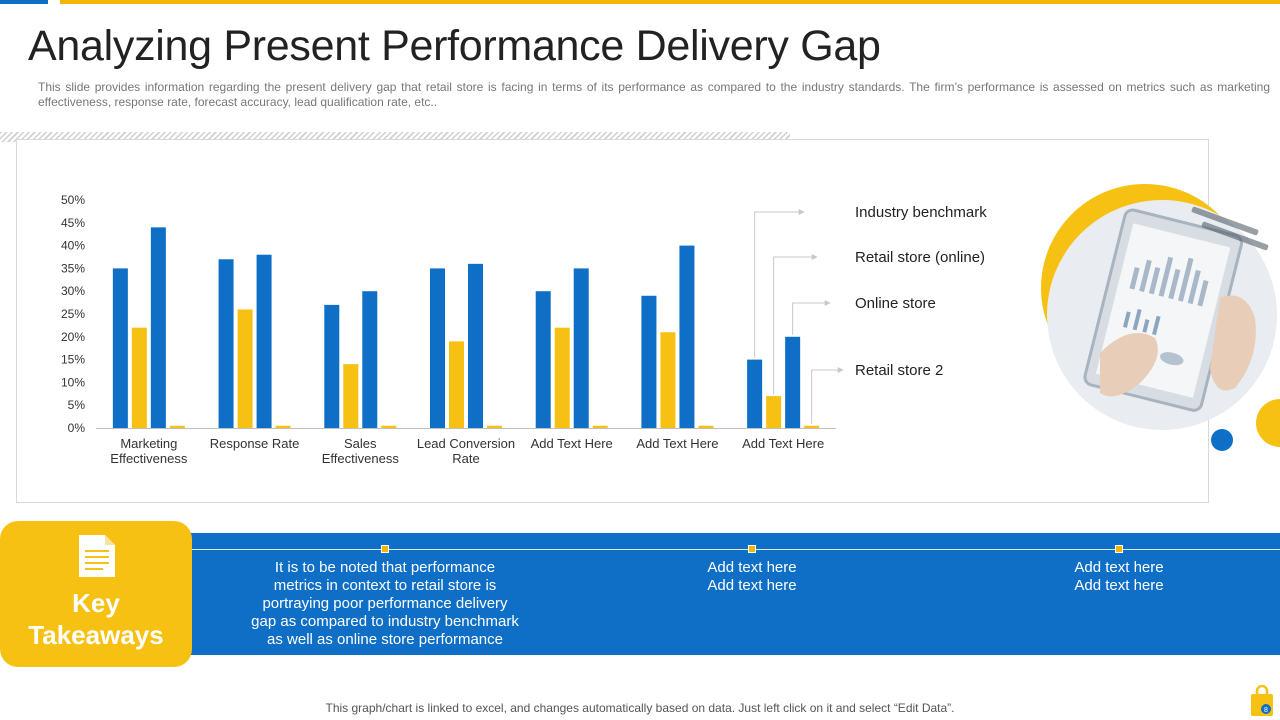 The width and height of the screenshot is (1280, 720). I want to click on takeaway-text-3: Add text here Add text here, so click(1119, 577).